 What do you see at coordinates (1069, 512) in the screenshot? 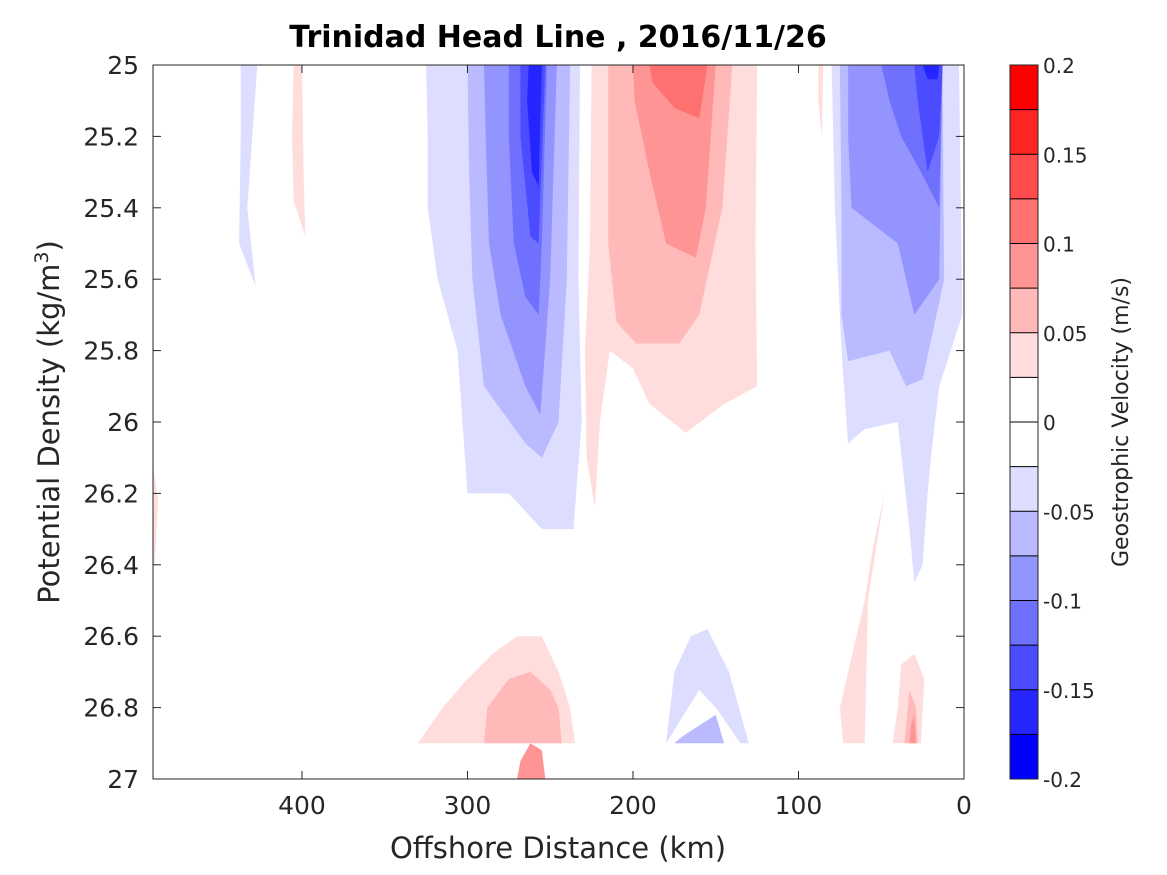
I see `colorbar-tick-label: -0.05` at bounding box center [1069, 512].